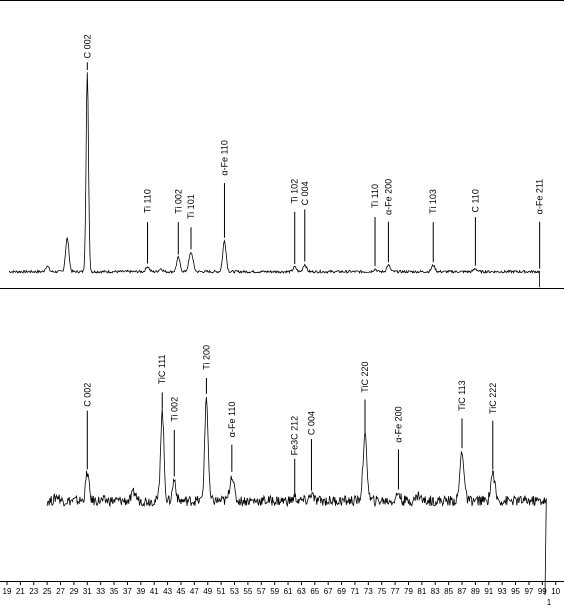  What do you see at coordinates (206, 357) in the screenshot?
I see `peak-label: Ti 200` at bounding box center [206, 357].